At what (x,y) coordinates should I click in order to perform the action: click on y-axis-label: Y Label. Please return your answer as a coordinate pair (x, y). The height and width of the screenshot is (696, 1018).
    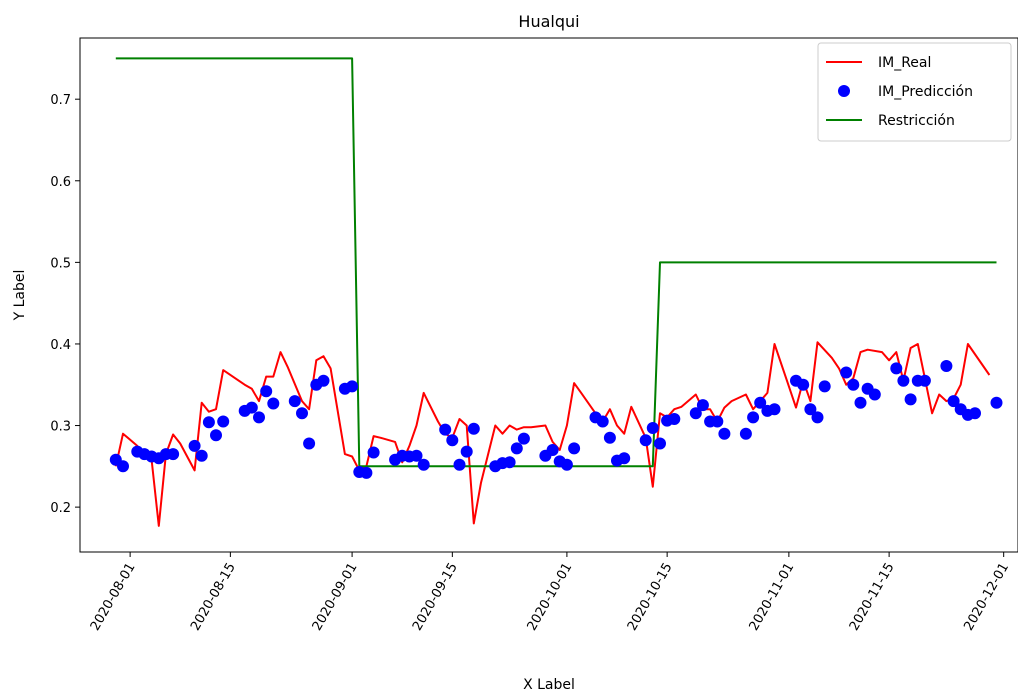
    Looking at the image, I should click on (20, 296).